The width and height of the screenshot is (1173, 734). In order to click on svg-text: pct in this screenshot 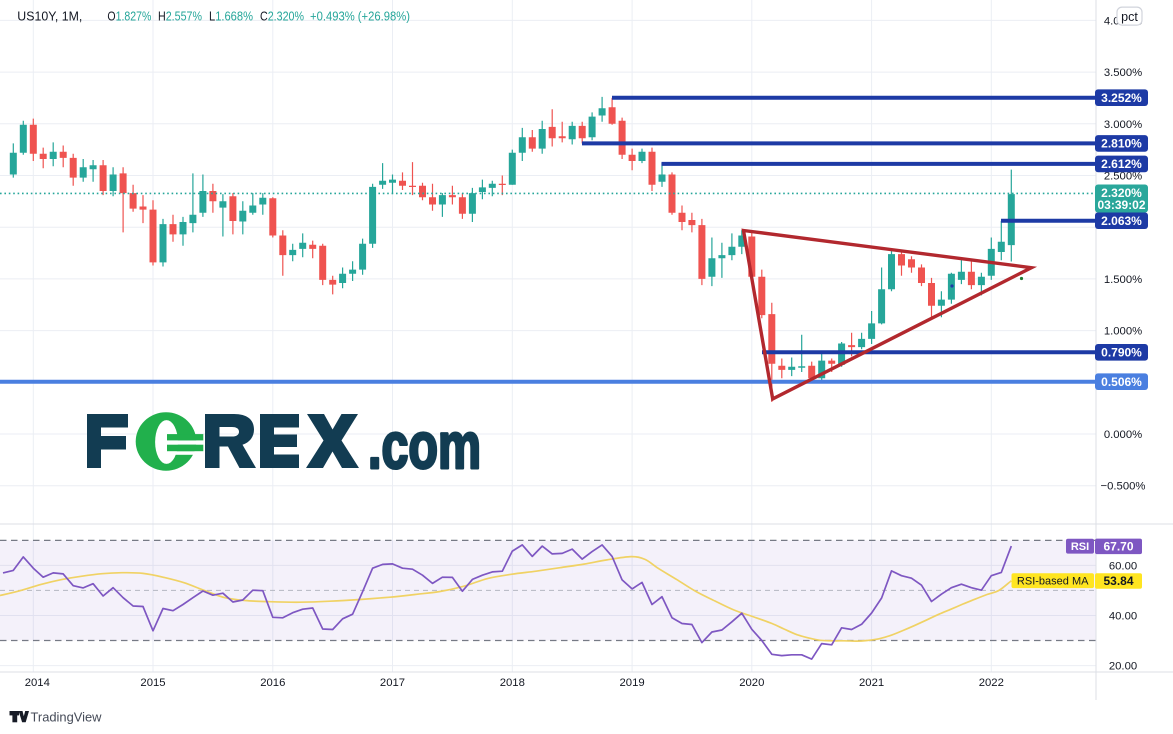, I will do `click(1129, 17)`.